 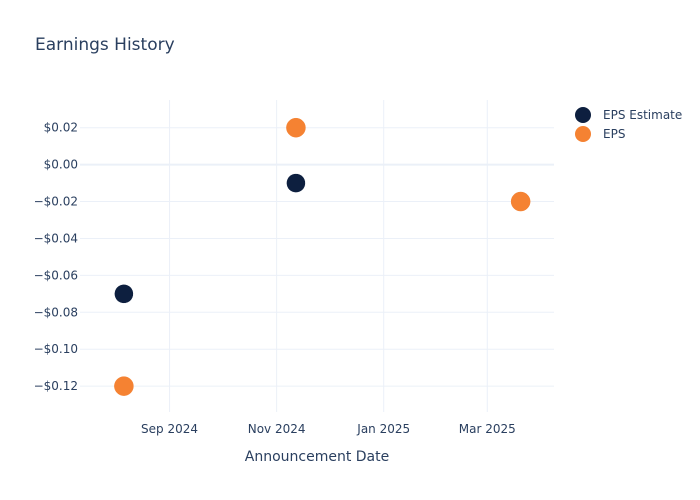 I want to click on x-tick-label: Mar 2025, so click(x=487, y=429).